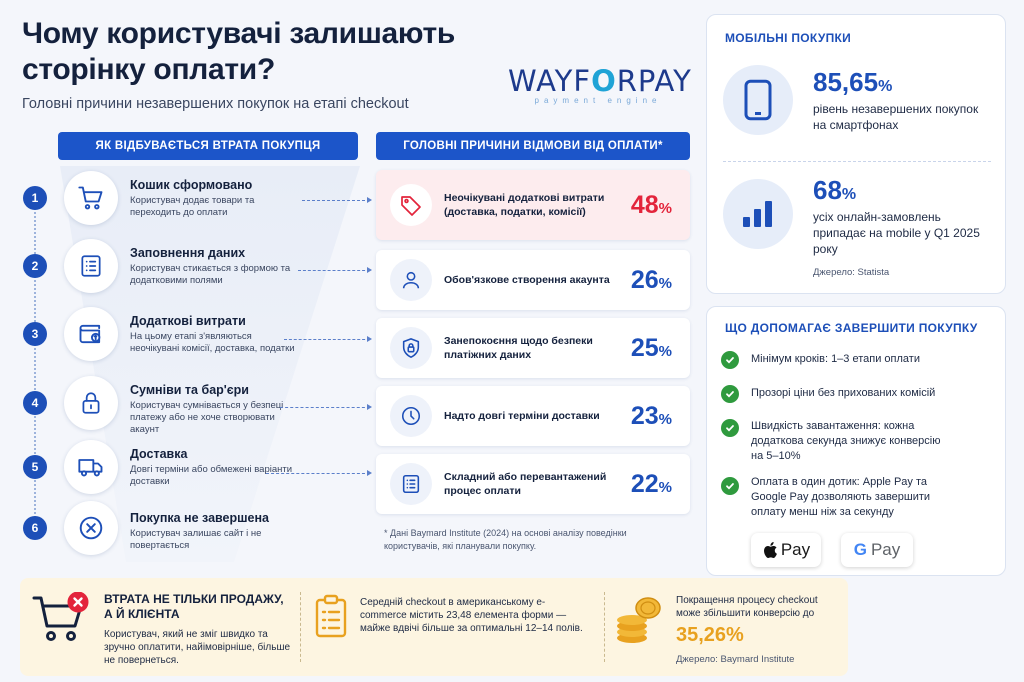  Describe the element at coordinates (91, 334) in the screenshot. I see `wallet-icon` at that location.